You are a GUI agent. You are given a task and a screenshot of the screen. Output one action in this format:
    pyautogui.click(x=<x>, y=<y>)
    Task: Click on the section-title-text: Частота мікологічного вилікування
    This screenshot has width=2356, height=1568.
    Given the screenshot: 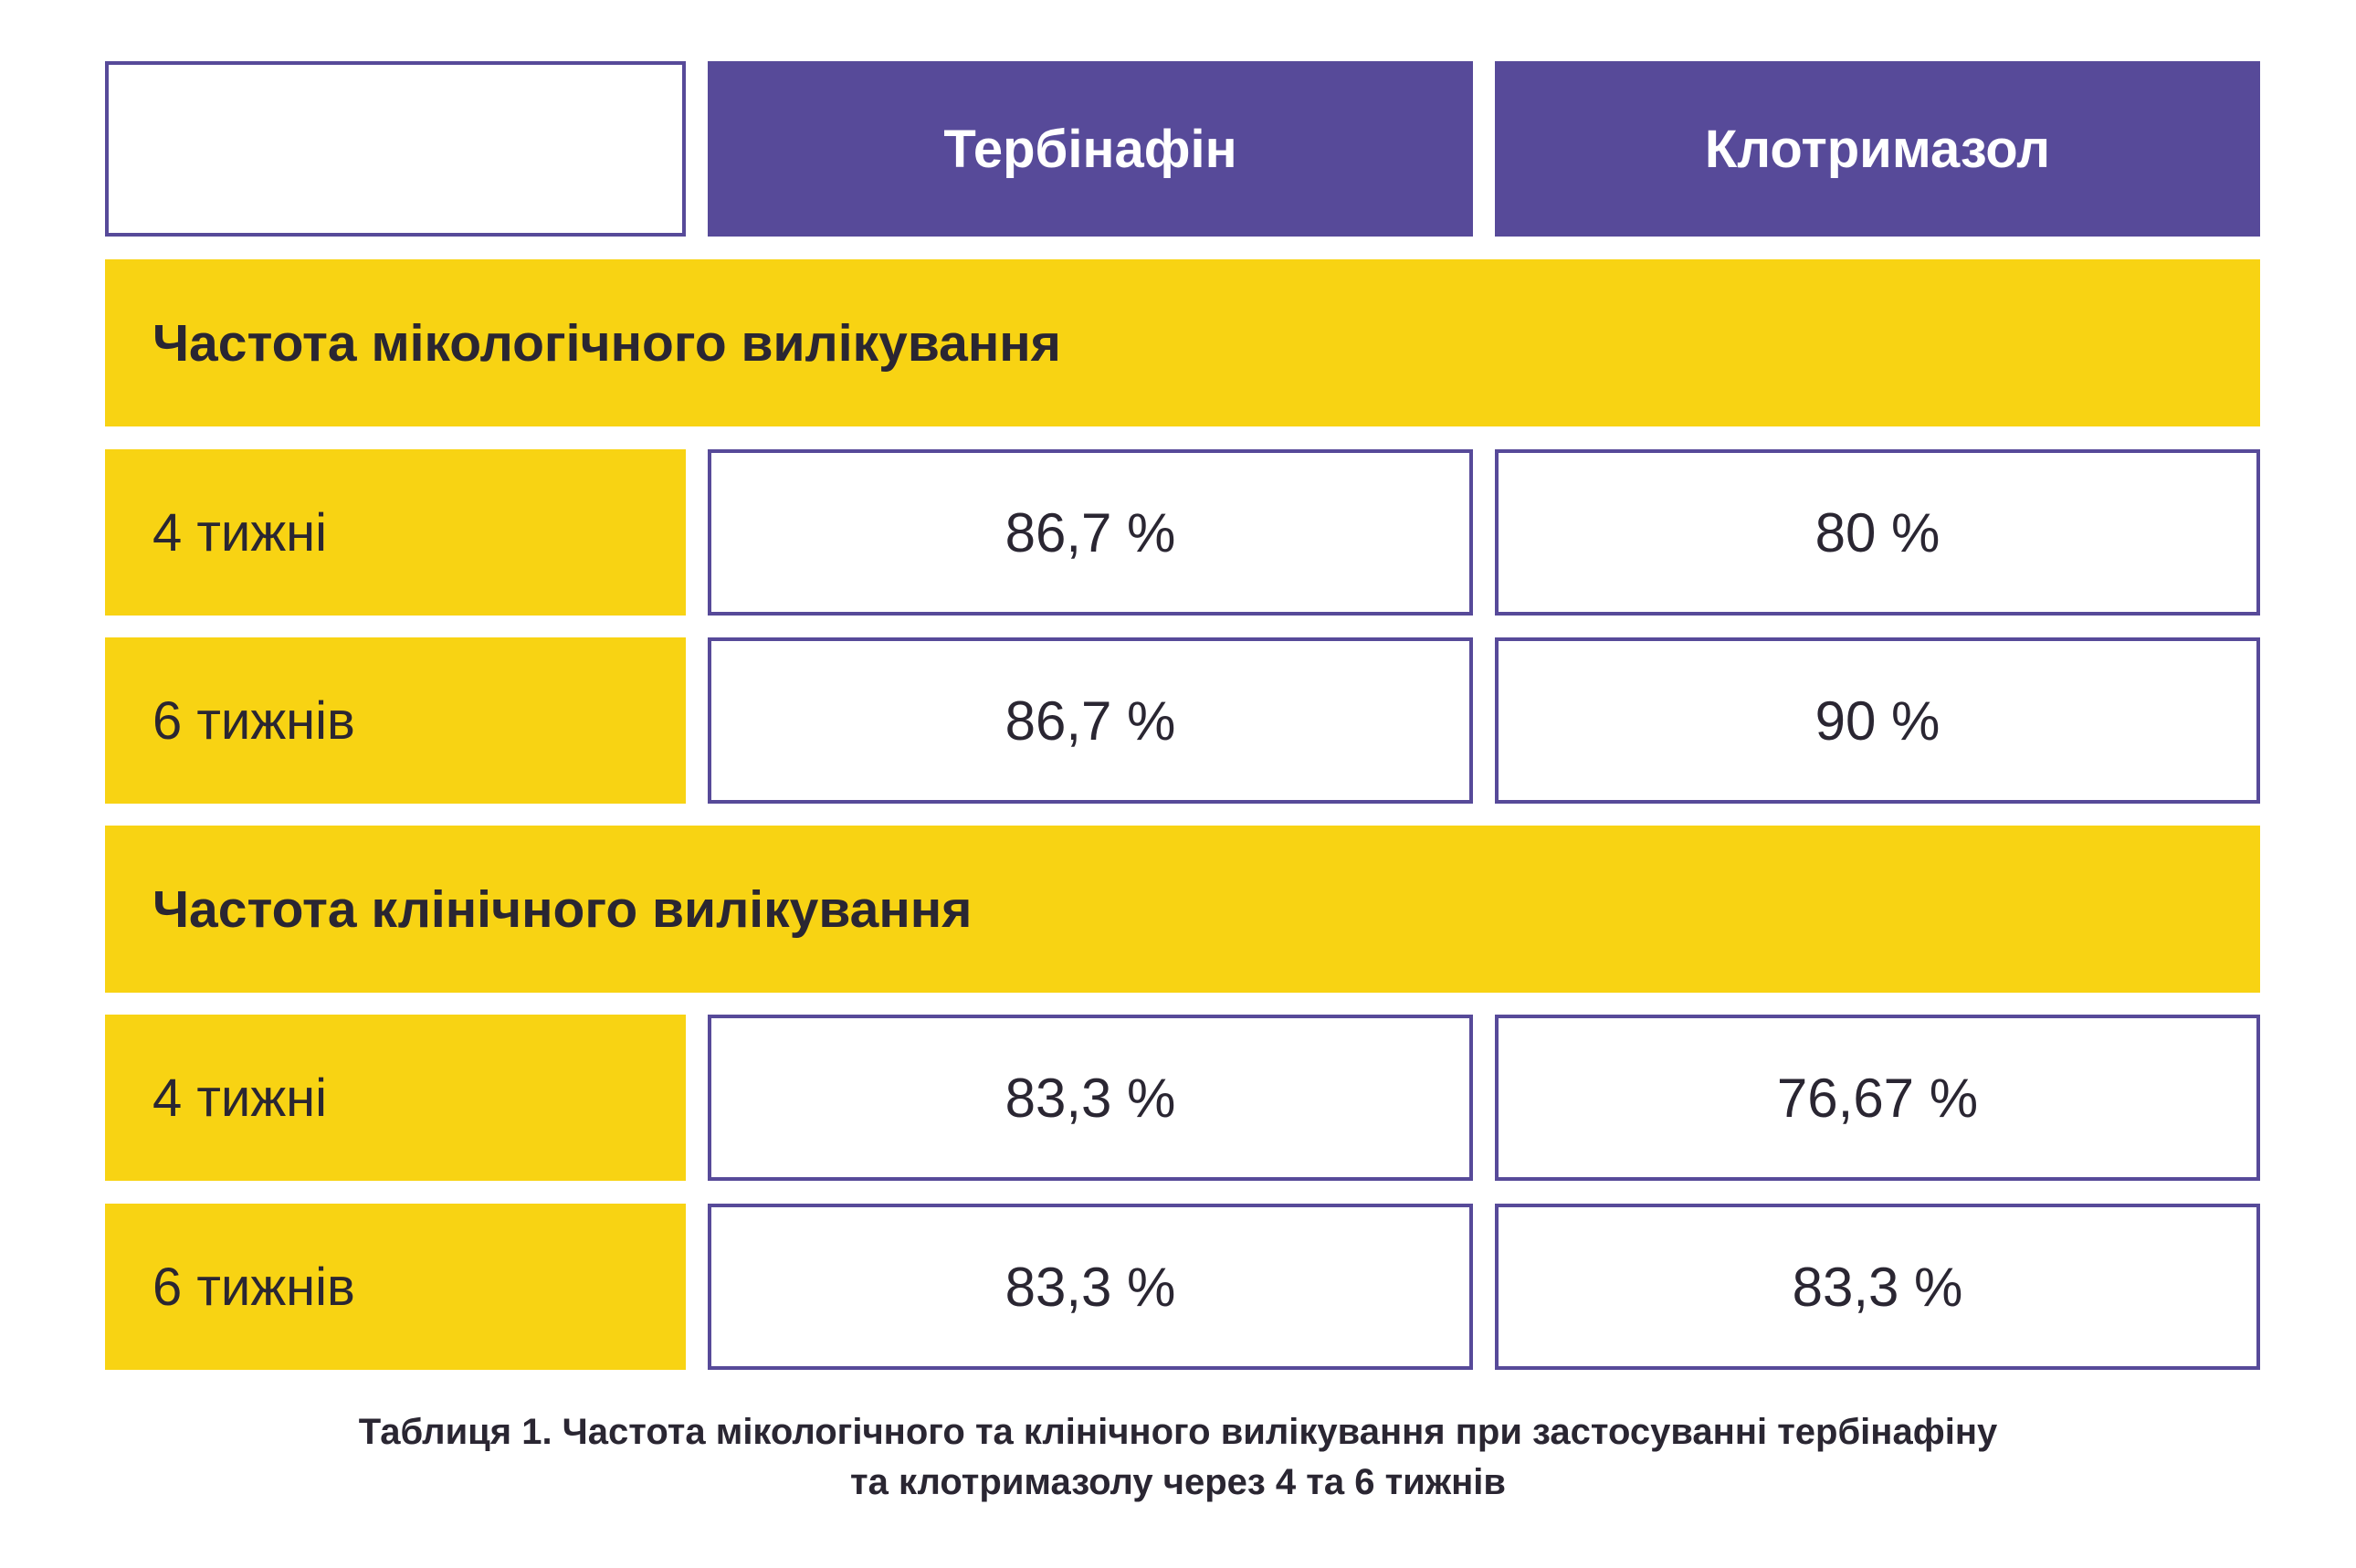 What is the action you would take?
    pyautogui.click(x=607, y=343)
    